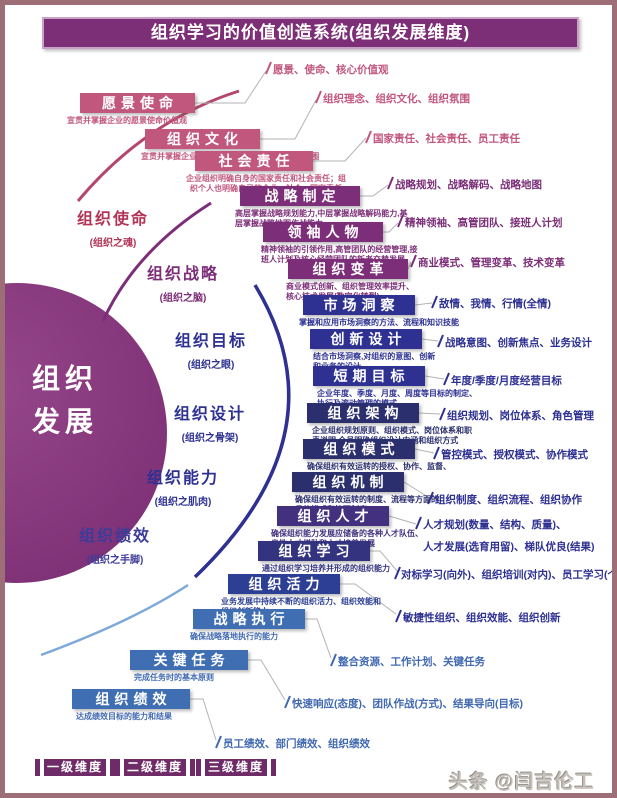  I want to click on level2-box-8: 创新设计, so click(366, 339).